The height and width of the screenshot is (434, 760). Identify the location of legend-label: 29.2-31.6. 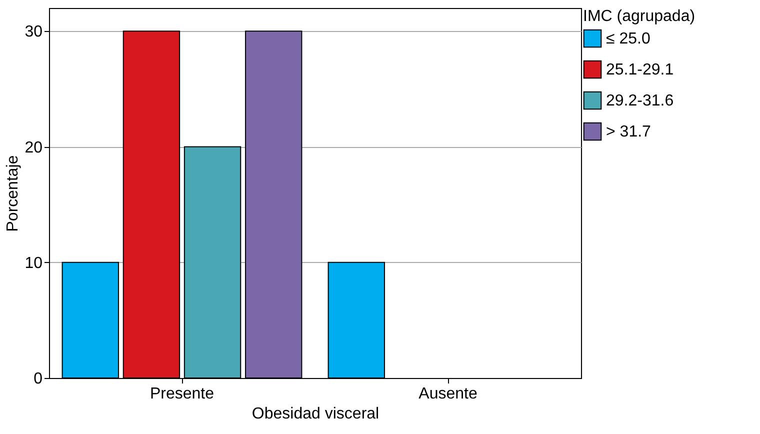
(640, 101).